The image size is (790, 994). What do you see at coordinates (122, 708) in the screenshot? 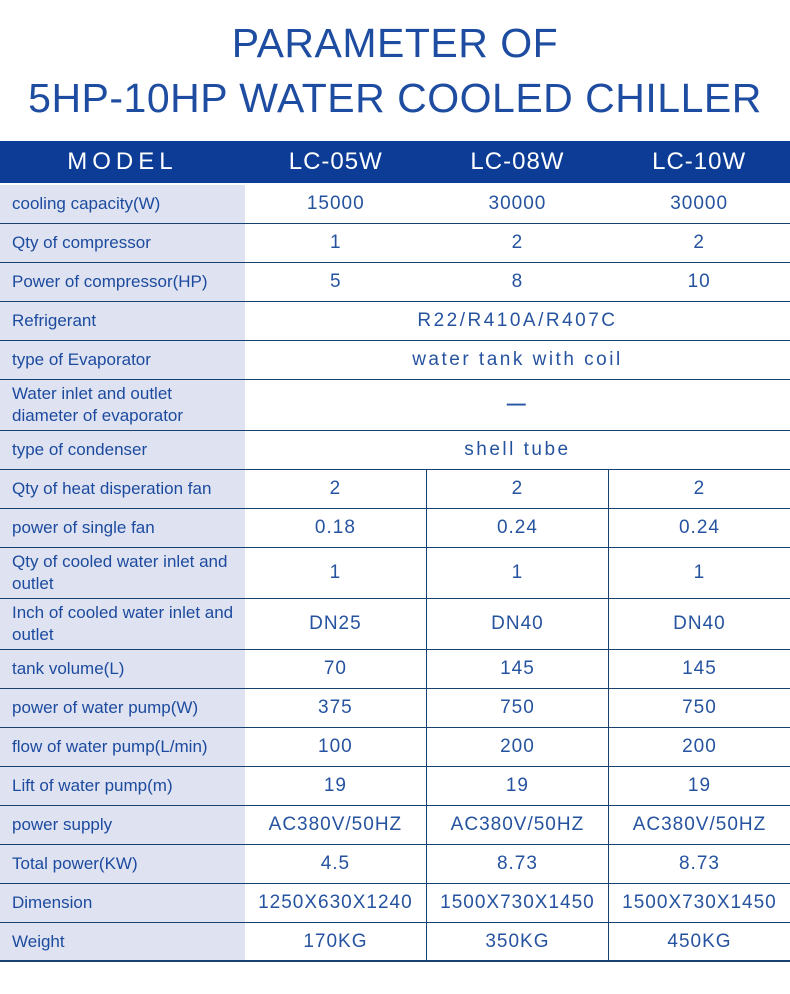
I see `row-label: power of water pump(W)` at bounding box center [122, 708].